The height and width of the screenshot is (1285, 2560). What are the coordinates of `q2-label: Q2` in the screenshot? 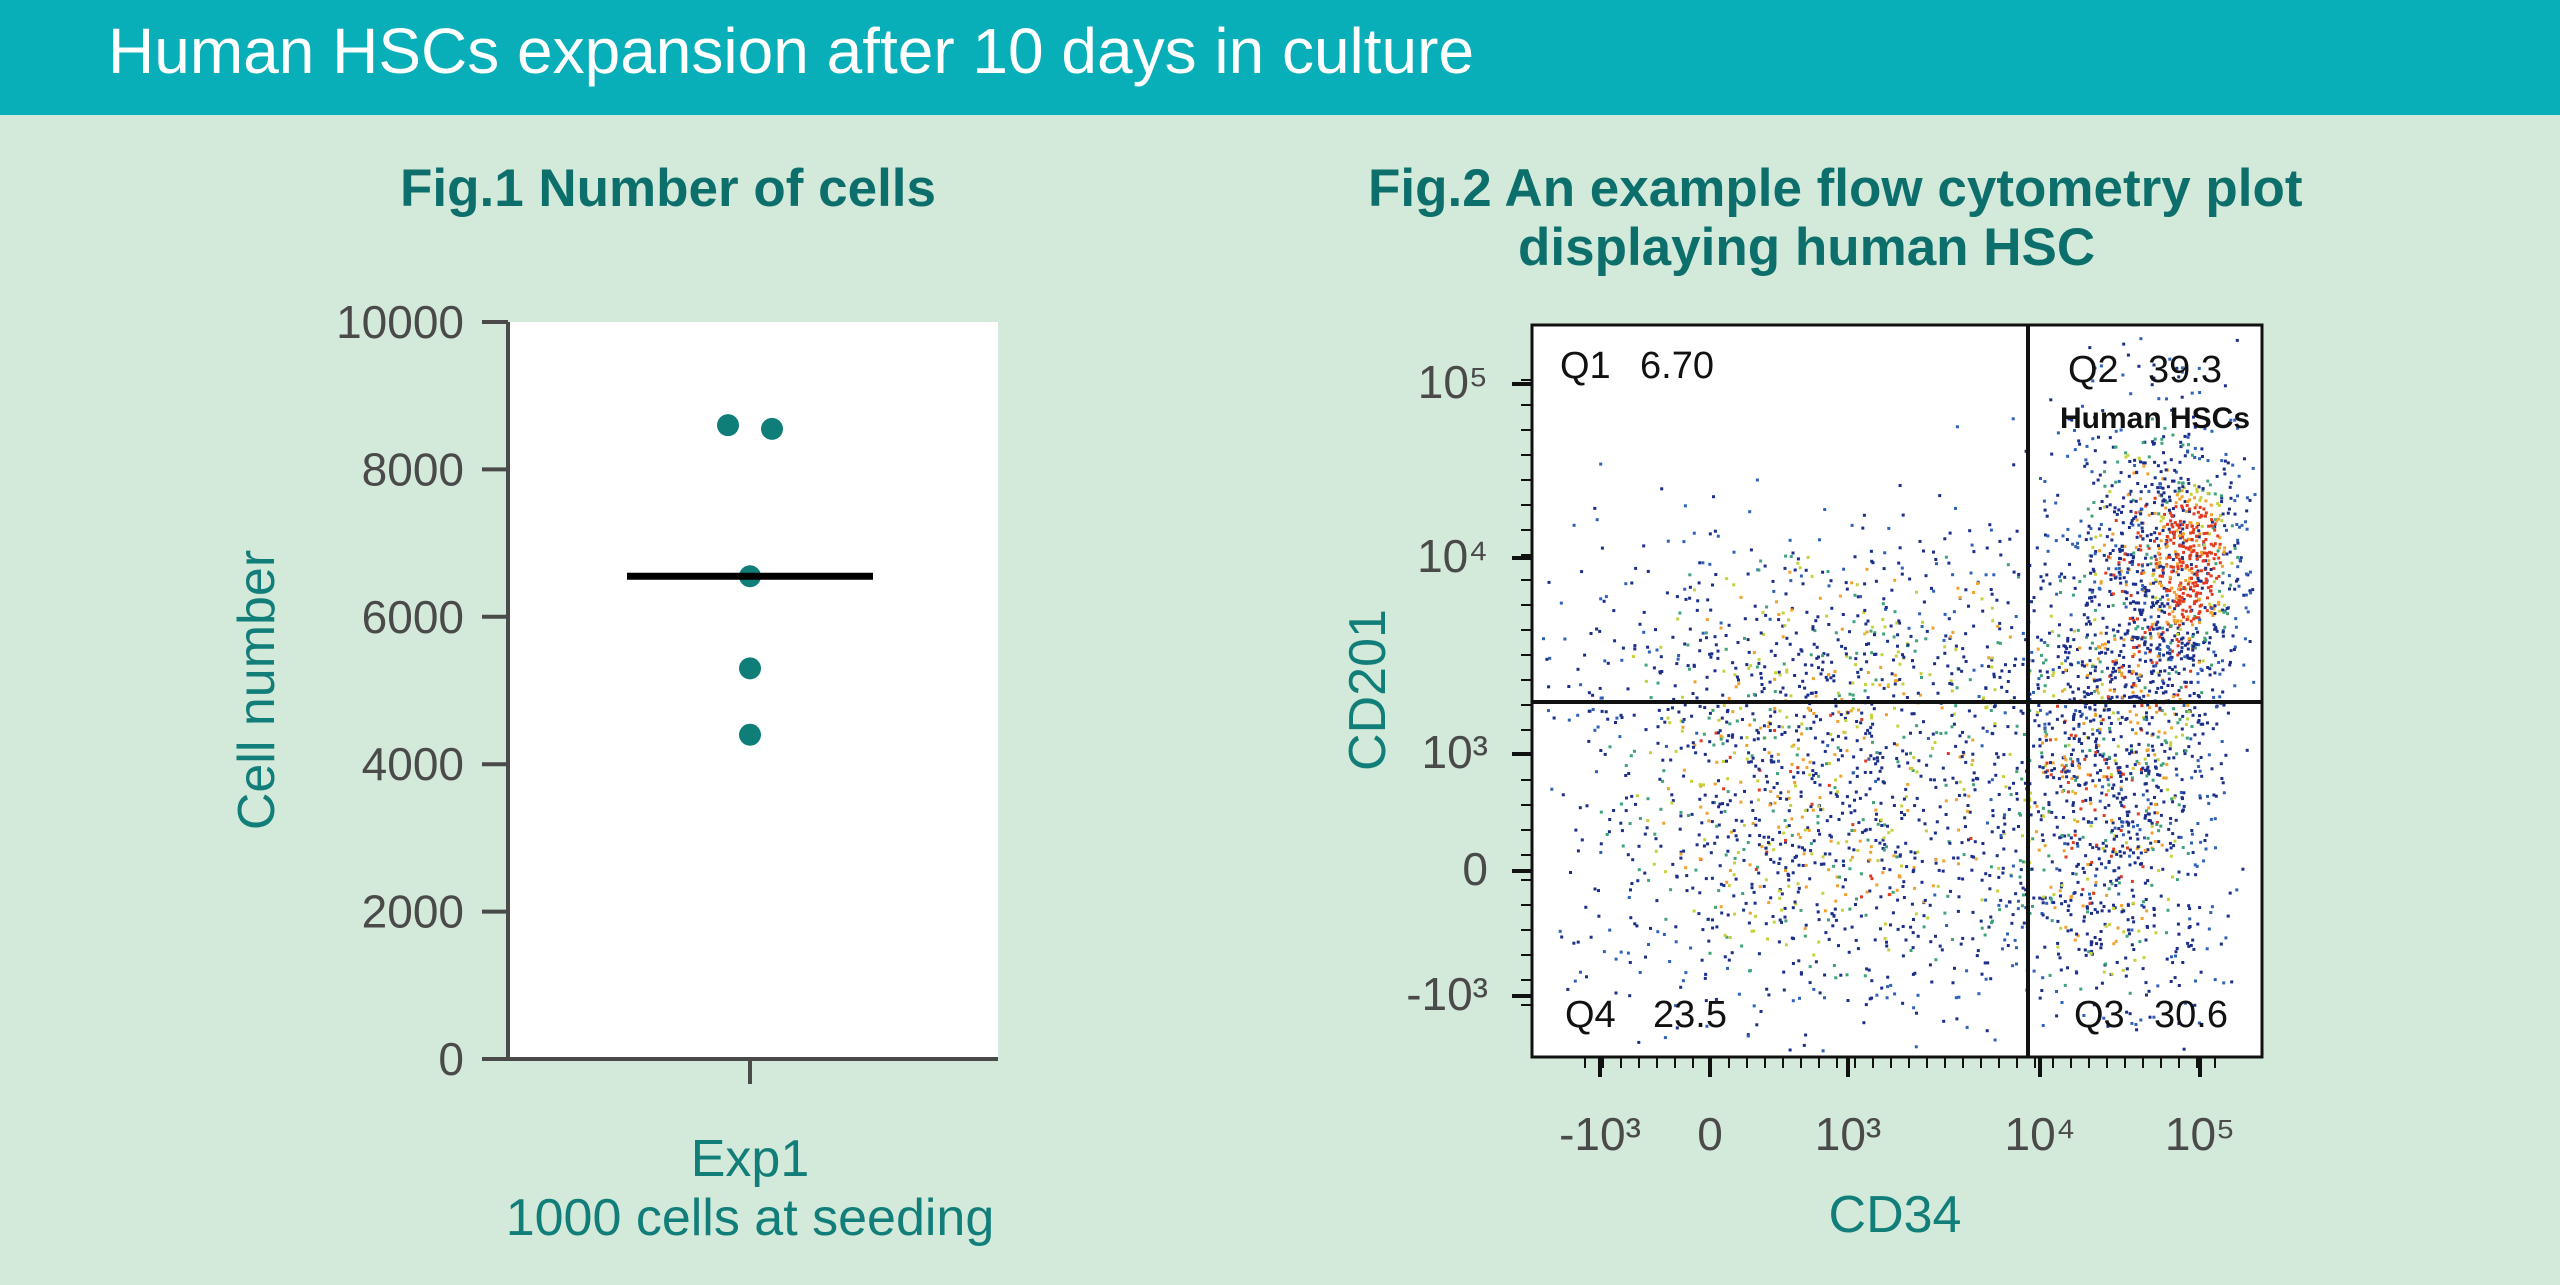 It's located at (2093, 370).